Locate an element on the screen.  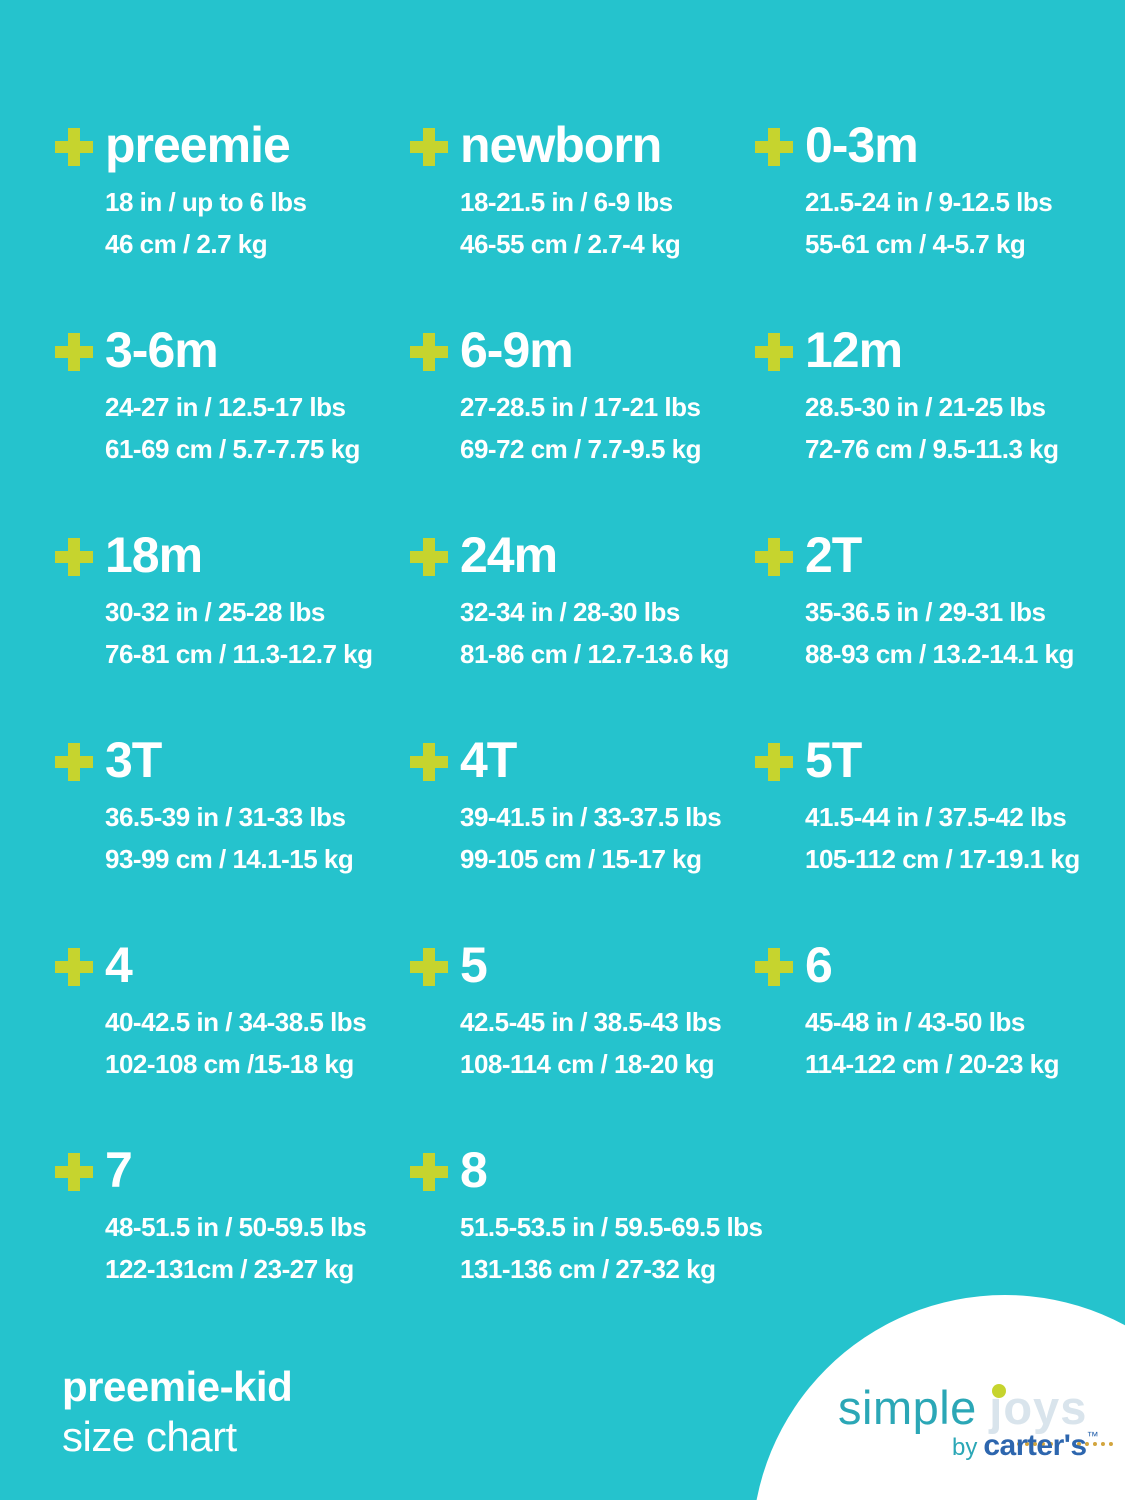
logo-by-text: by is located at coordinates (965, 1447).